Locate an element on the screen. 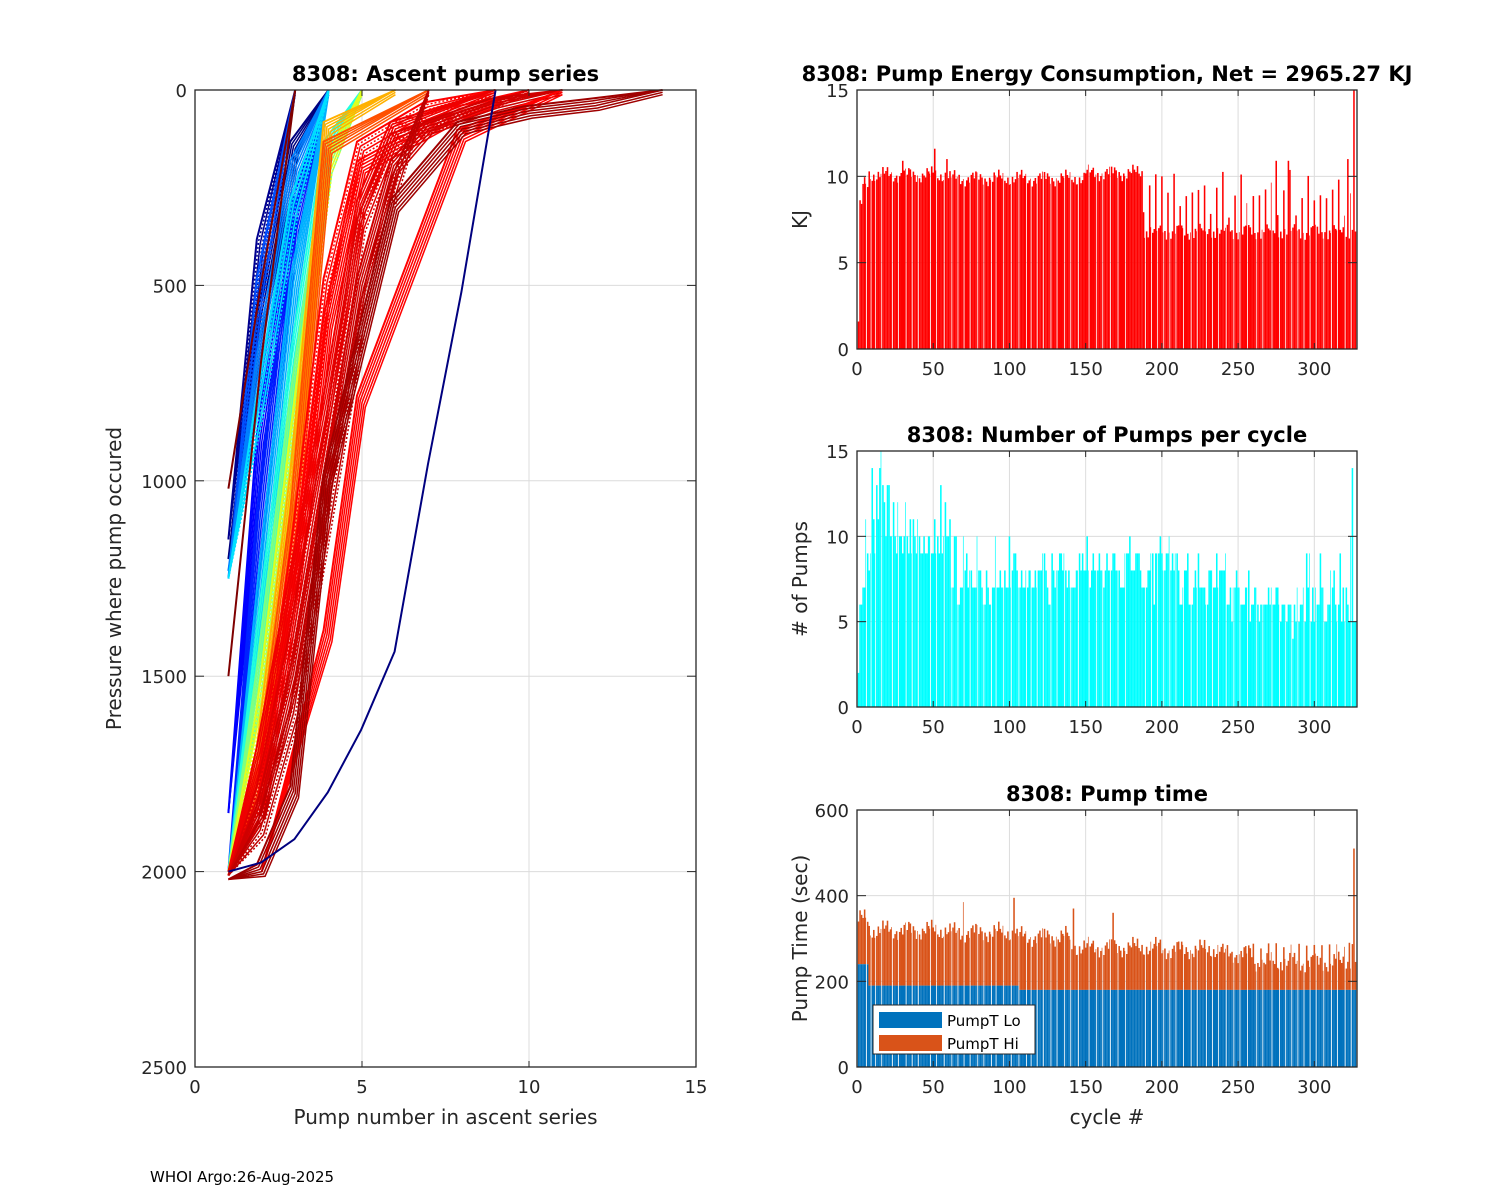 The height and width of the screenshot is (1200, 1500). x-tick-label: 250 is located at coordinates (1238, 369).